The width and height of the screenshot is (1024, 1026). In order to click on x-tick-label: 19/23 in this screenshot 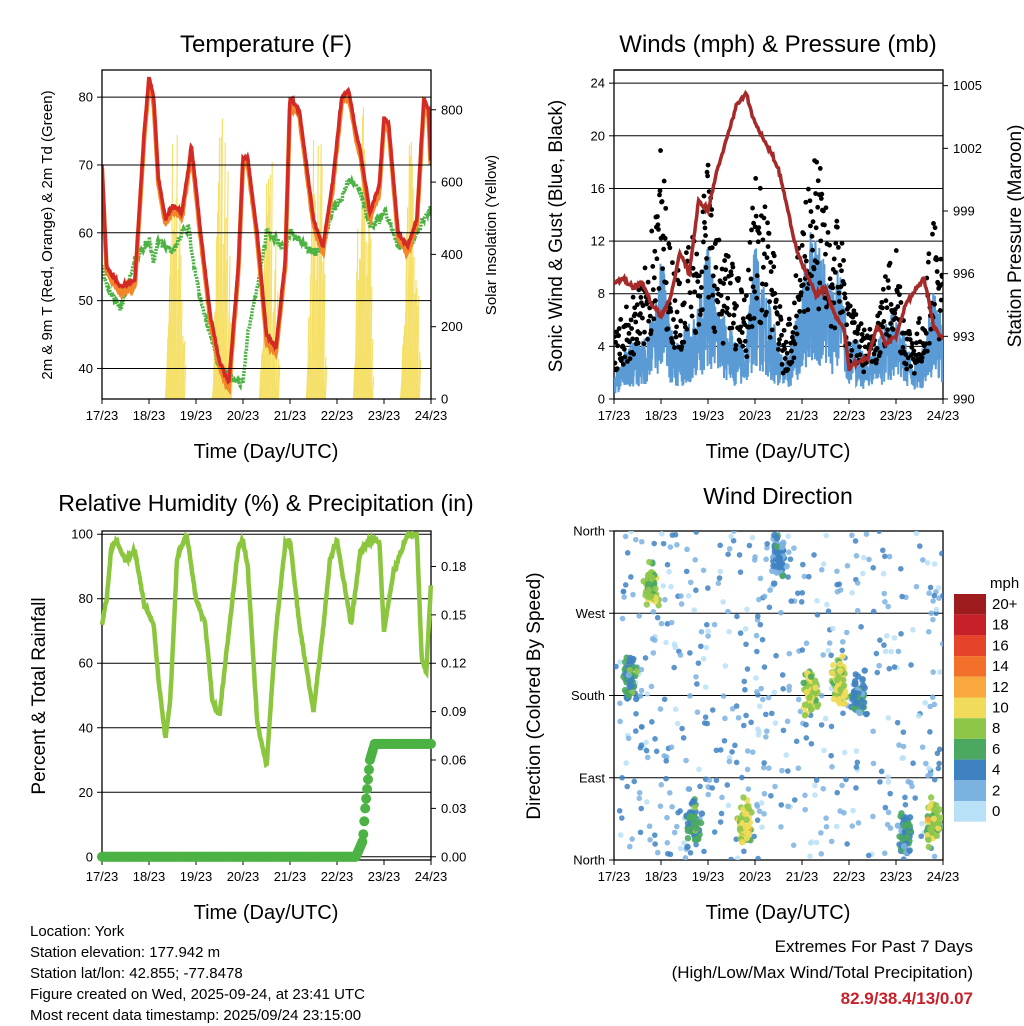, I will do `click(196, 415)`.